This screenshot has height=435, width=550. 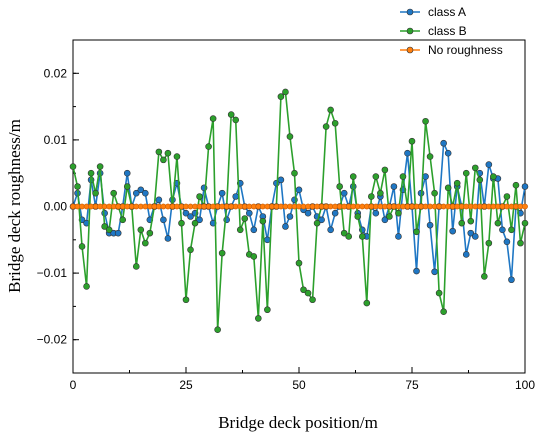 What do you see at coordinates (52, 273) in the screenshot?
I see `y-tick-label: −0.01` at bounding box center [52, 273].